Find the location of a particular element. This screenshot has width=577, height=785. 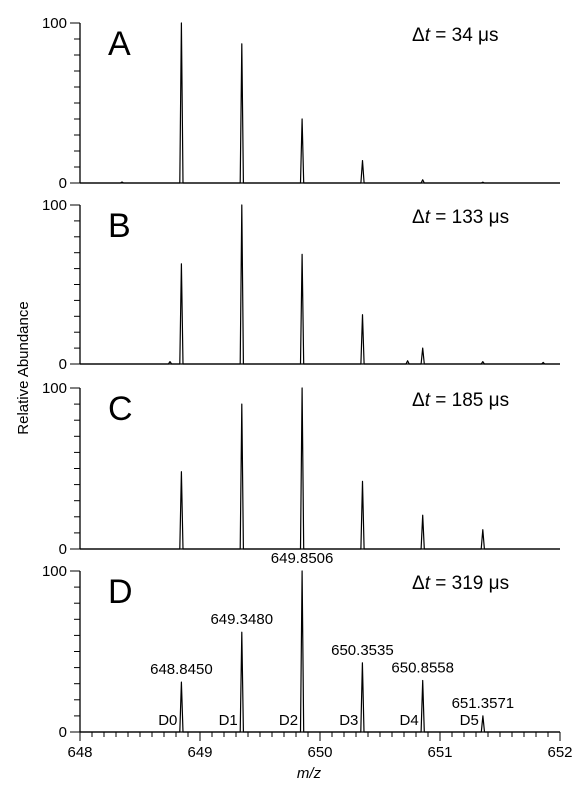

isotope-label: D2 is located at coordinates (288, 720).